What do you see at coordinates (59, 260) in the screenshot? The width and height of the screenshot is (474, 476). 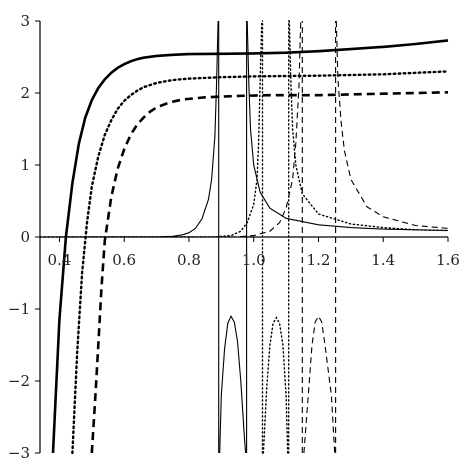 I see `x-tick-label: 0.4` at bounding box center [59, 260].